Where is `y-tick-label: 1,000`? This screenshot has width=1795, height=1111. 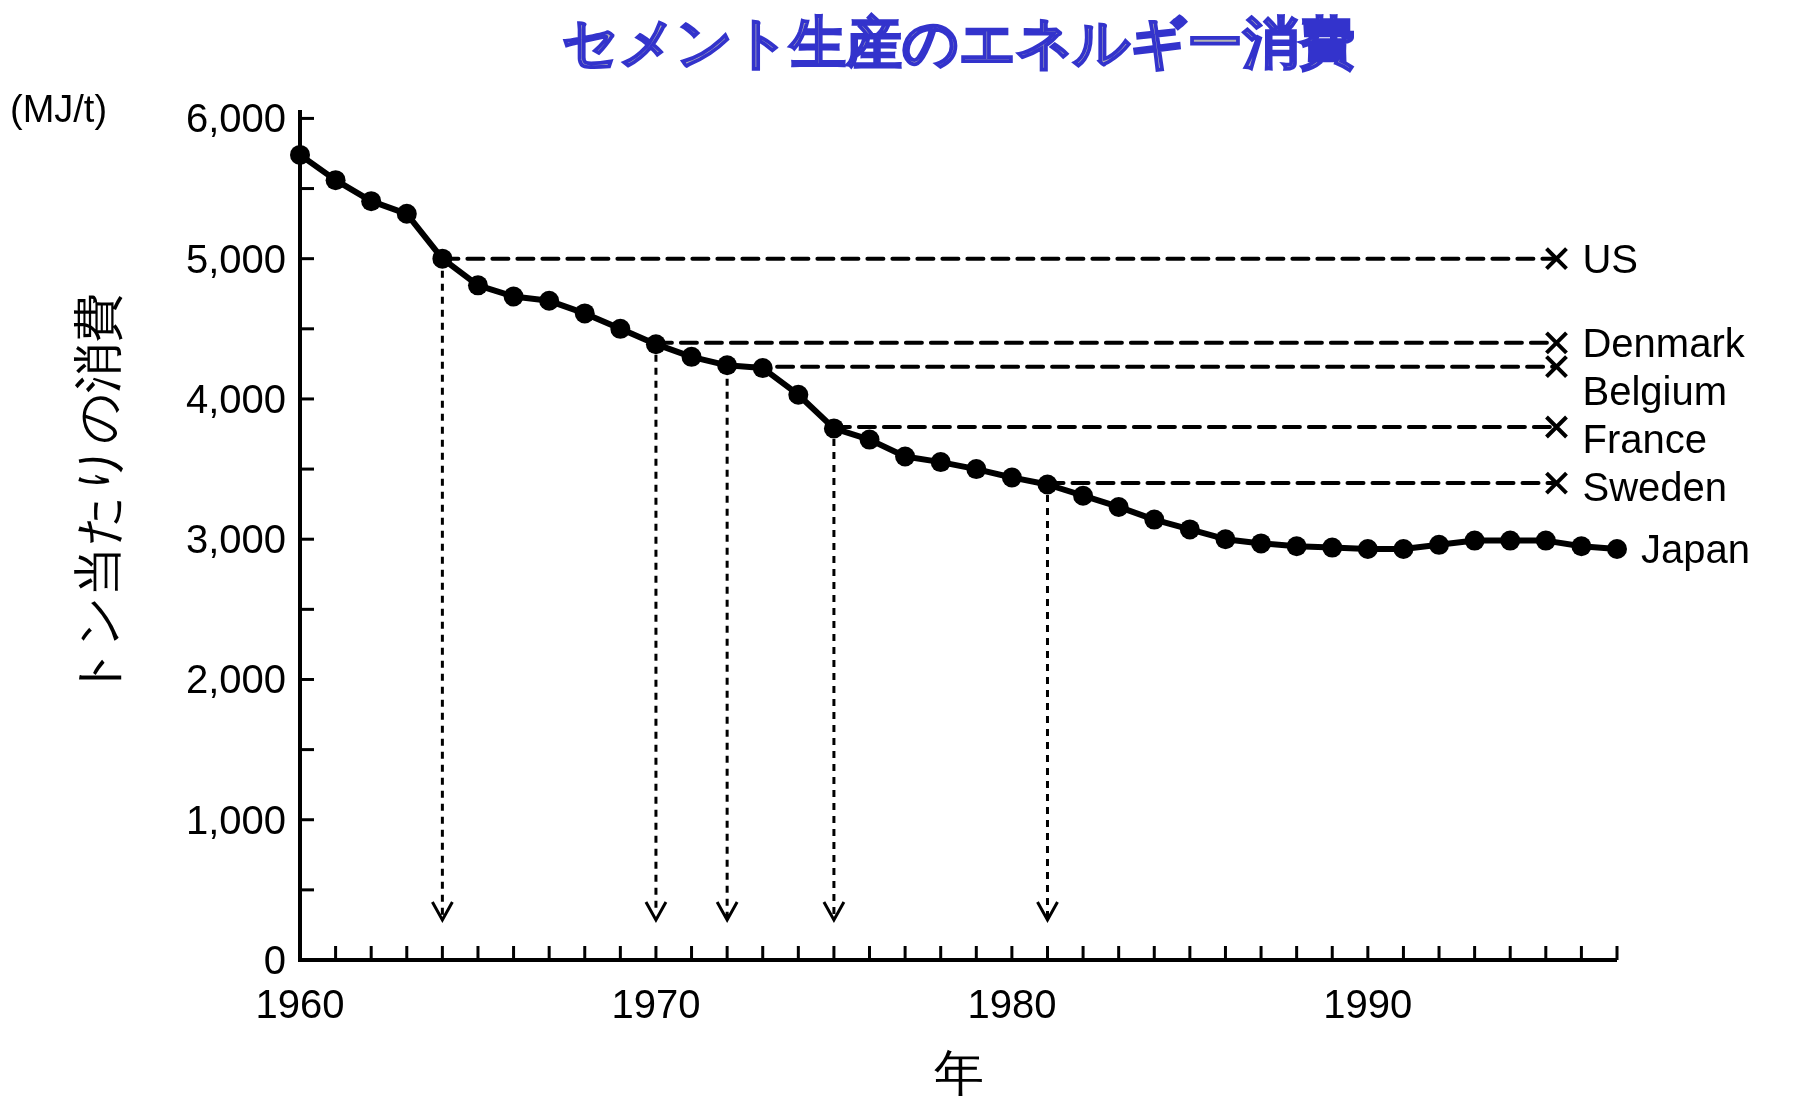 y-tick-label: 1,000 is located at coordinates (235, 819).